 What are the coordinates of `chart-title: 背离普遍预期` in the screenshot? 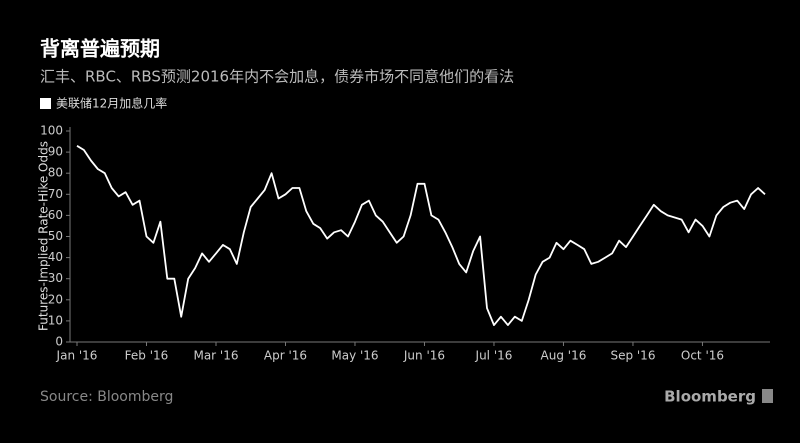 It's located at (100, 49).